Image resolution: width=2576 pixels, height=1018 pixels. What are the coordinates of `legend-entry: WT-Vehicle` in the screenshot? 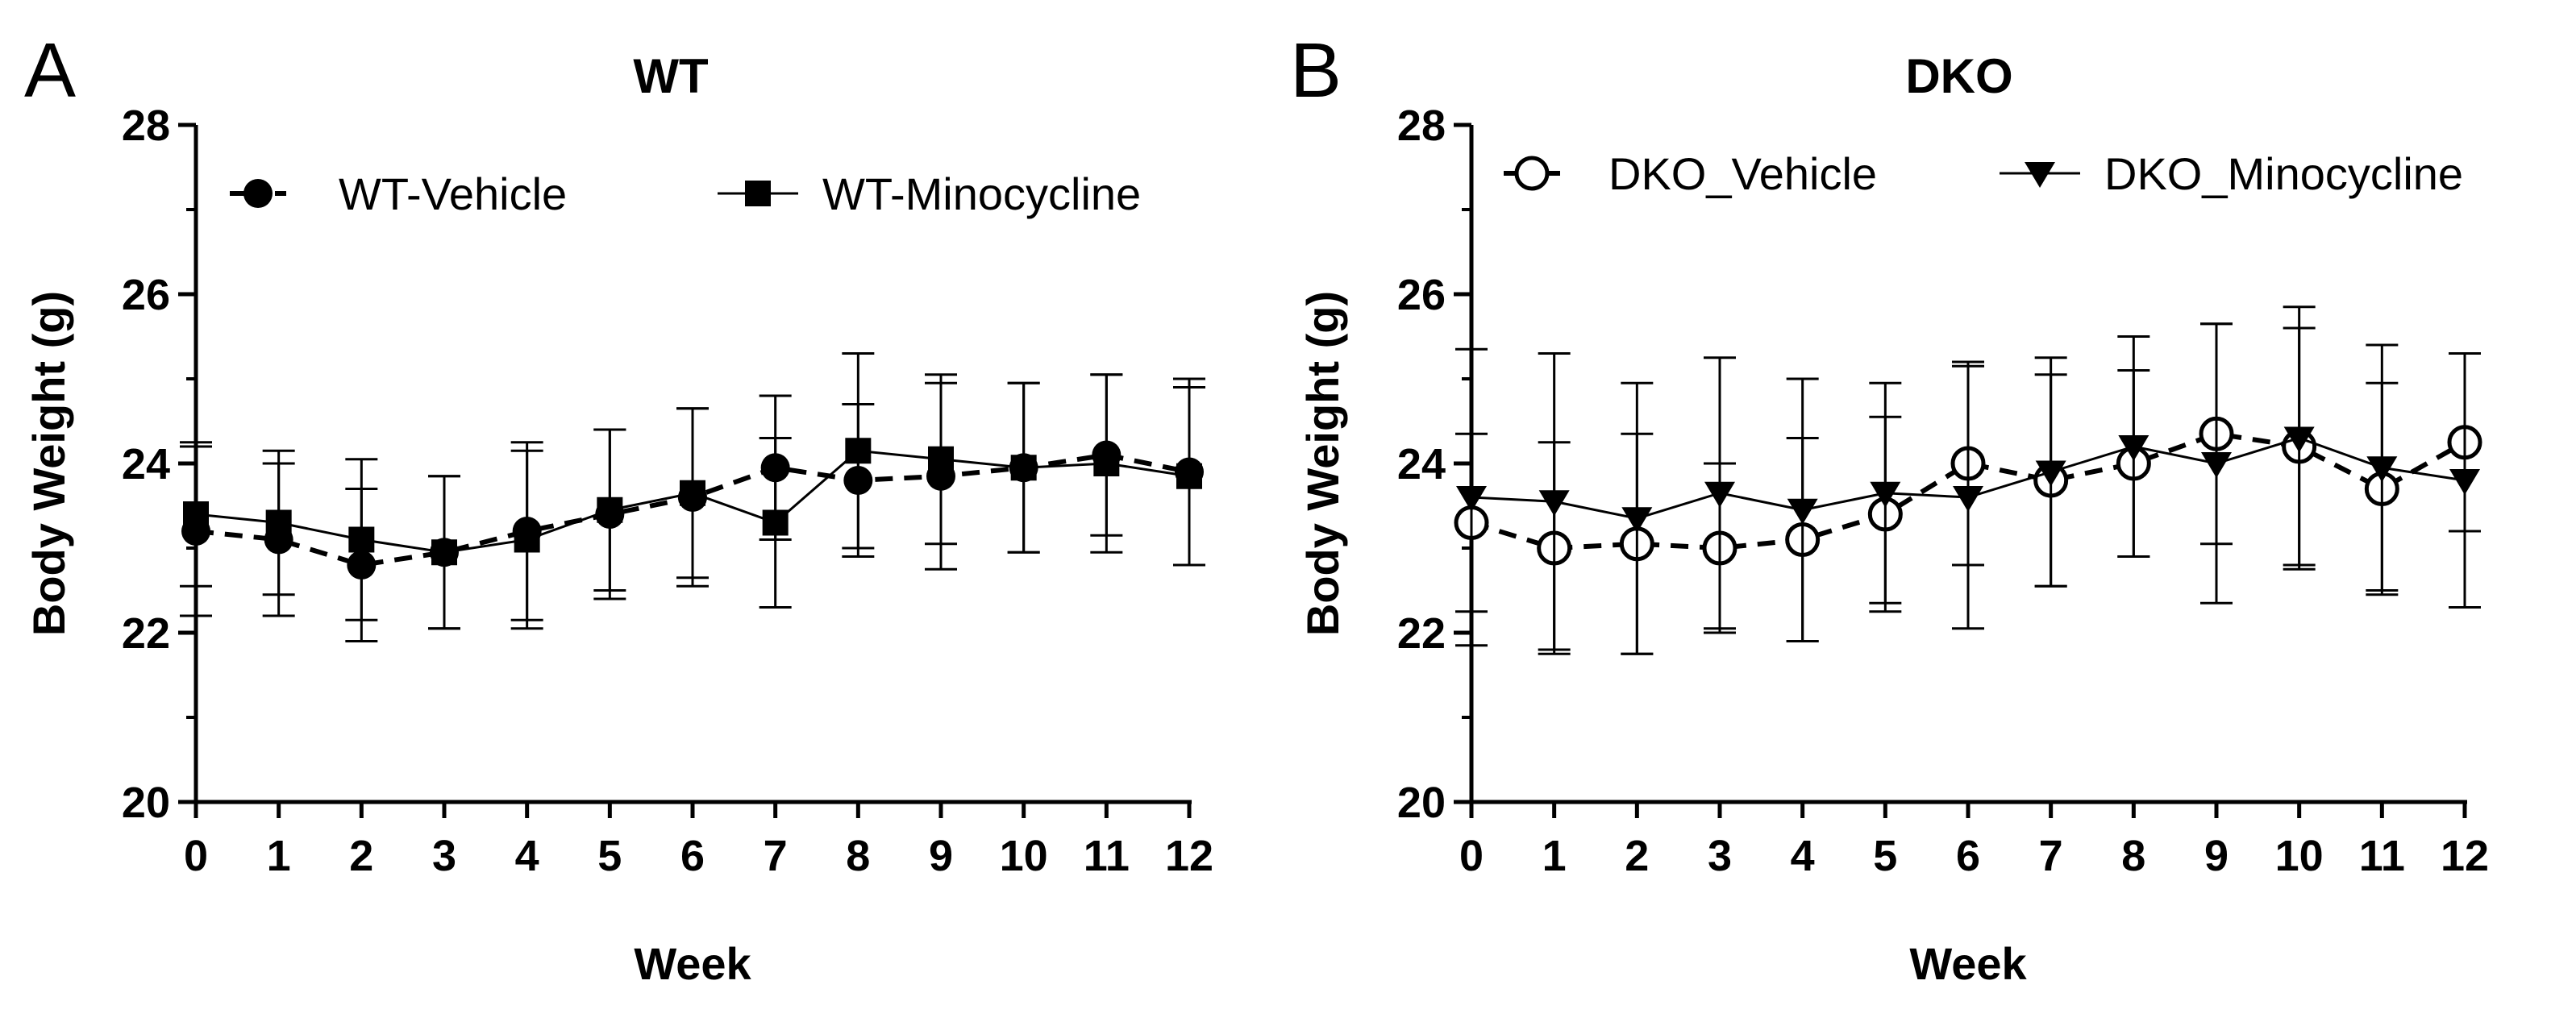 It's located at (399, 193).